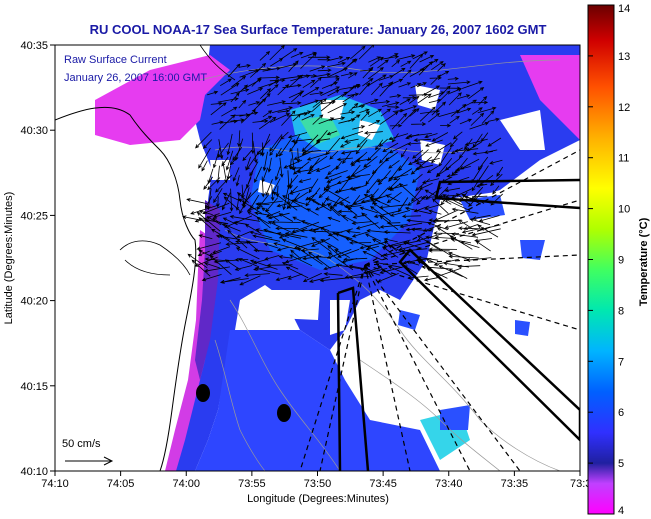 The image size is (651, 519). What do you see at coordinates (320, 130) in the screenshot?
I see `sst-green-patch` at bounding box center [320, 130].